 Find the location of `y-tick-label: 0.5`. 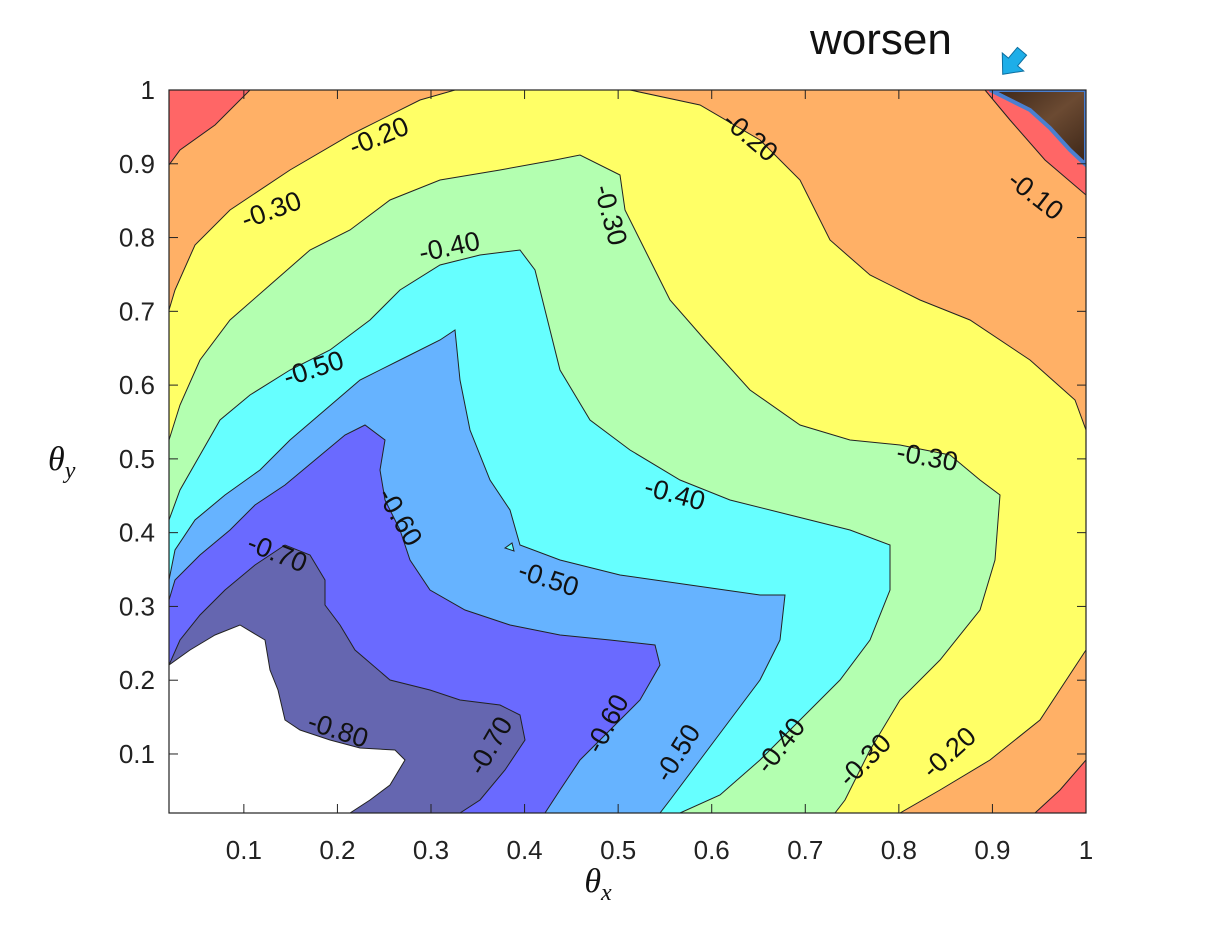

y-tick-label: 0.5 is located at coordinates (137, 459).